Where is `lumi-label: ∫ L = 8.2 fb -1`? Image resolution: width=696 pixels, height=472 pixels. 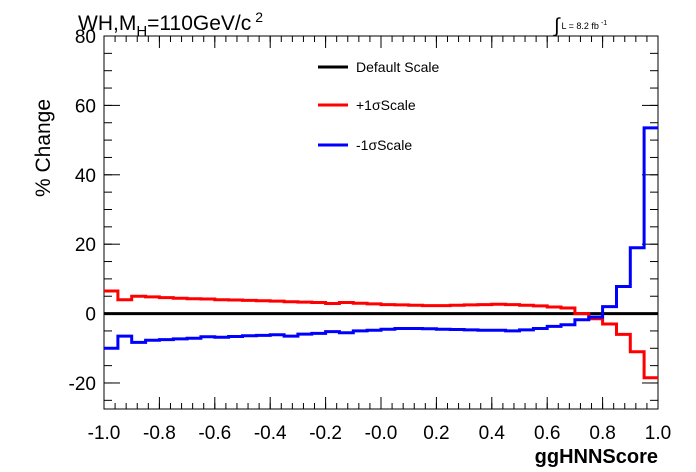
lumi-label: ∫ L = 8.2 fb -1 is located at coordinates (580, 26).